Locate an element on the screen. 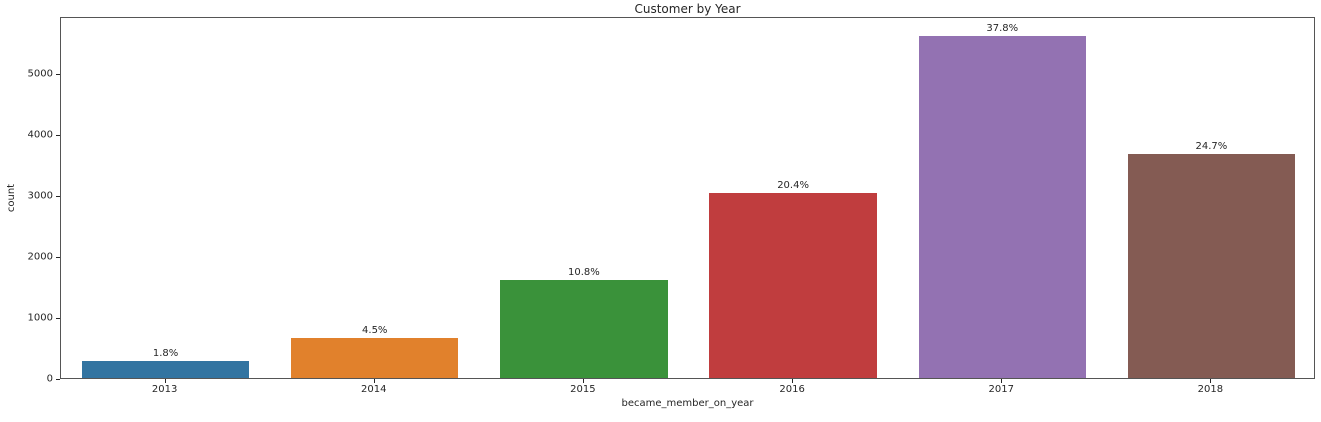 The height and width of the screenshot is (422, 1321). bar-percent-label: 10.8% is located at coordinates (584, 273).